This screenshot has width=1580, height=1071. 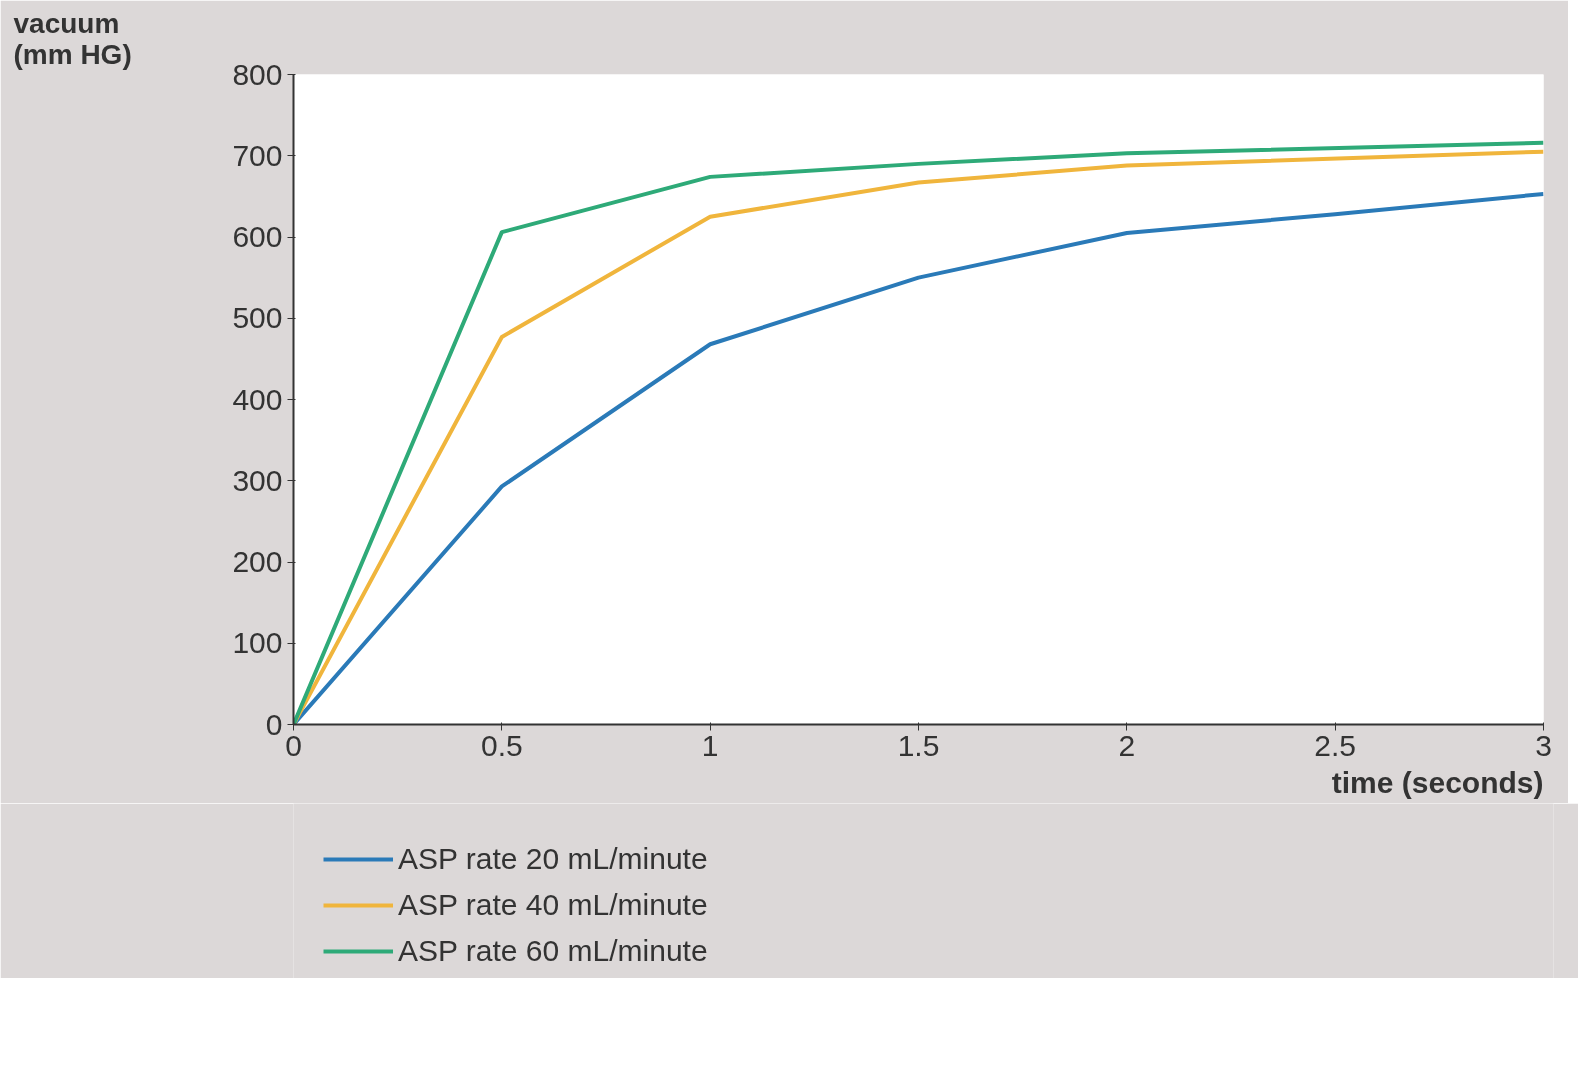 What do you see at coordinates (1437, 782) in the screenshot?
I see `x-axis-title: time (seconds)` at bounding box center [1437, 782].